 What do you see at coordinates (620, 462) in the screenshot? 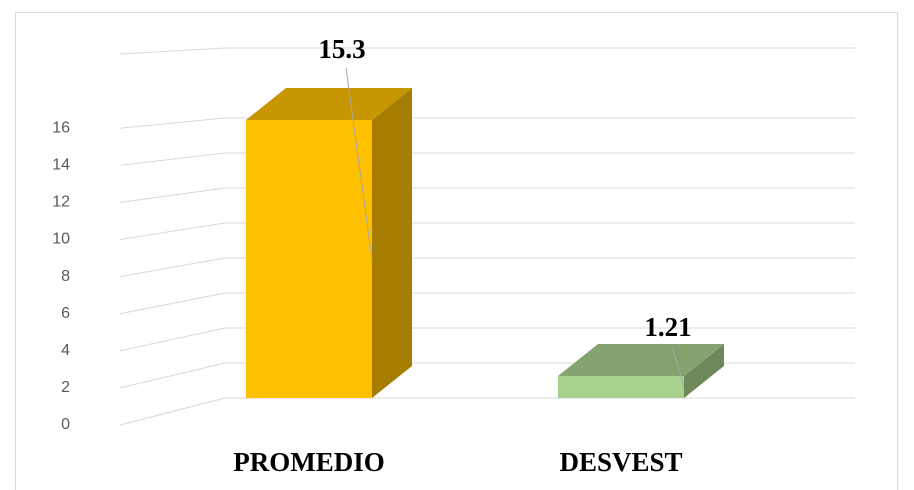
I see `x-tick-label: DESVEST` at bounding box center [620, 462].